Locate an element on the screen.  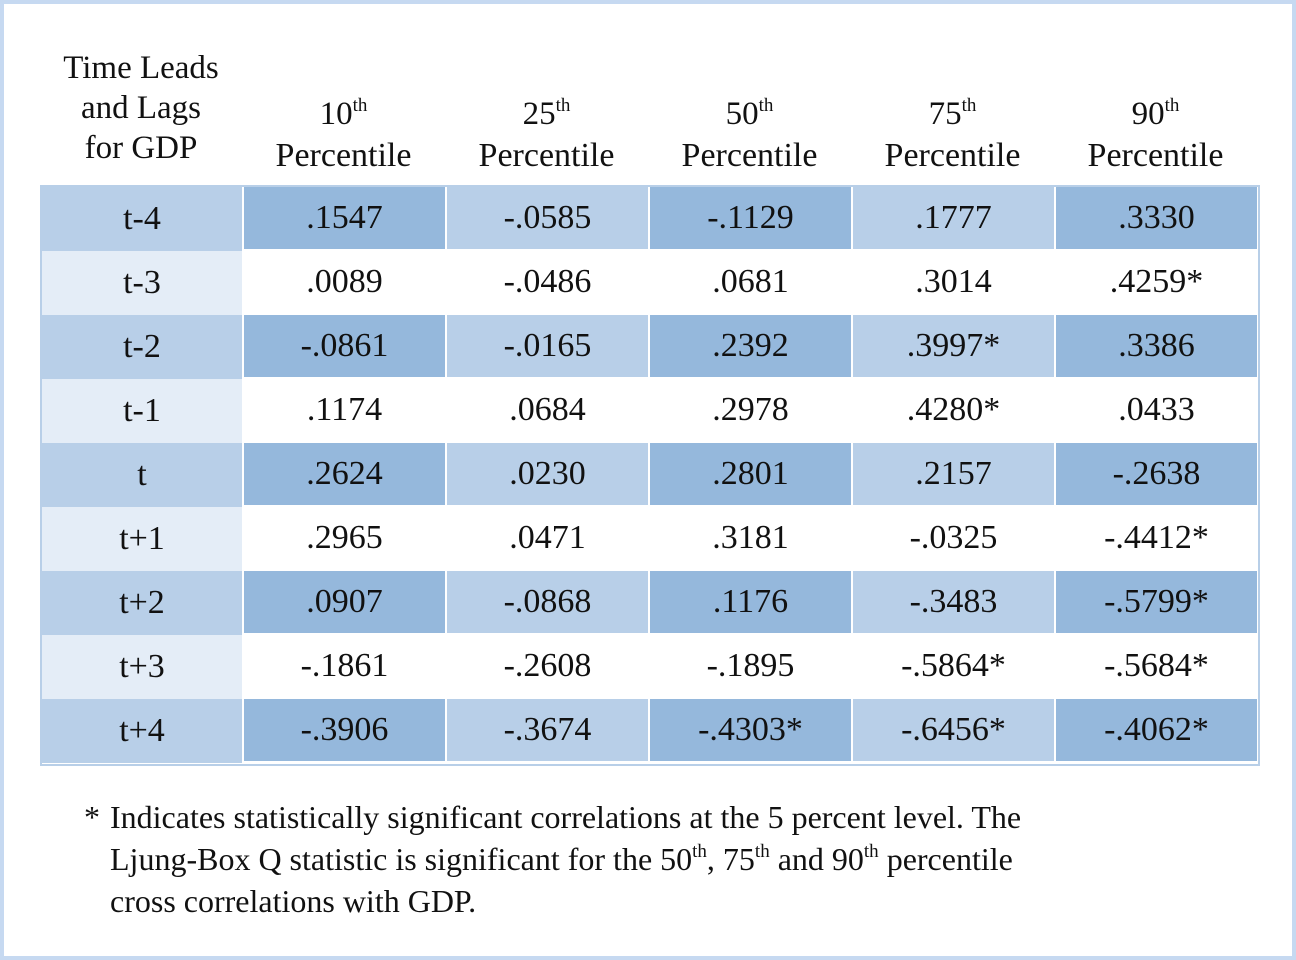
data-cell: -.0486 is located at coordinates (547, 282).